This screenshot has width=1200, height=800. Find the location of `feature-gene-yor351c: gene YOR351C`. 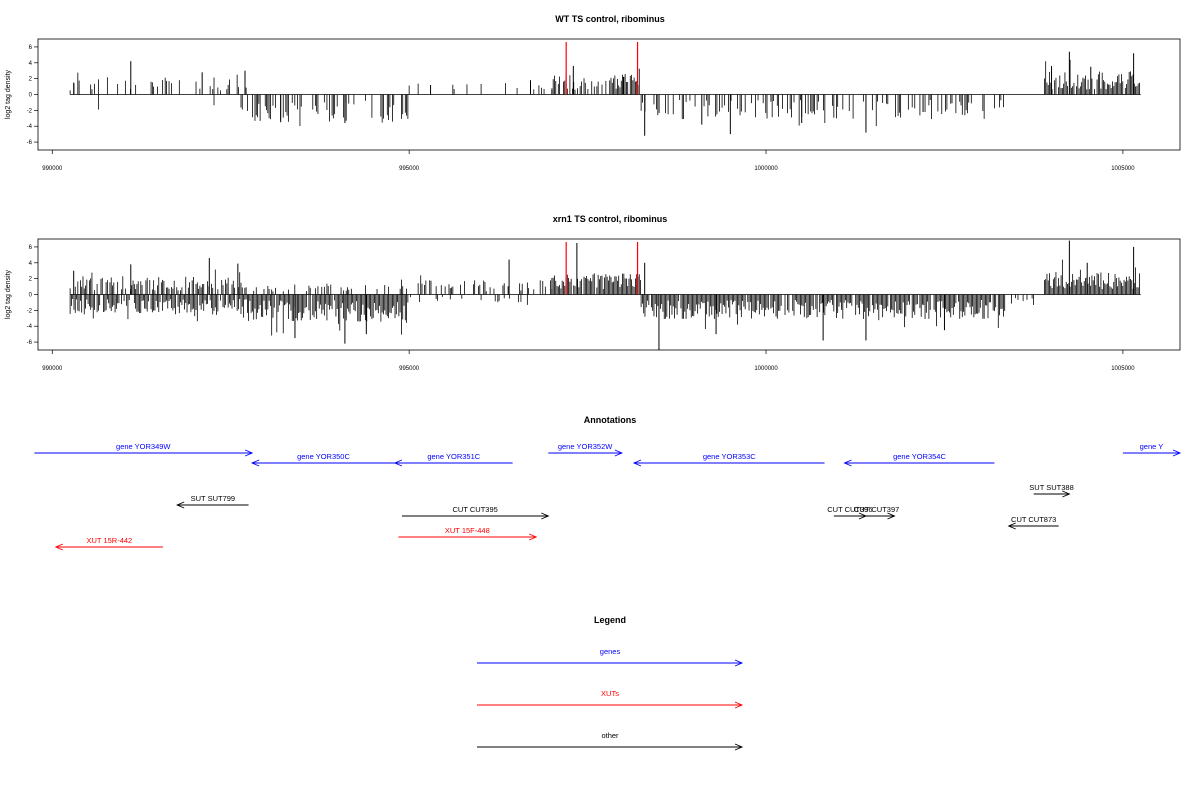

feature-gene-yor351c: gene YOR351C is located at coordinates (453, 459).